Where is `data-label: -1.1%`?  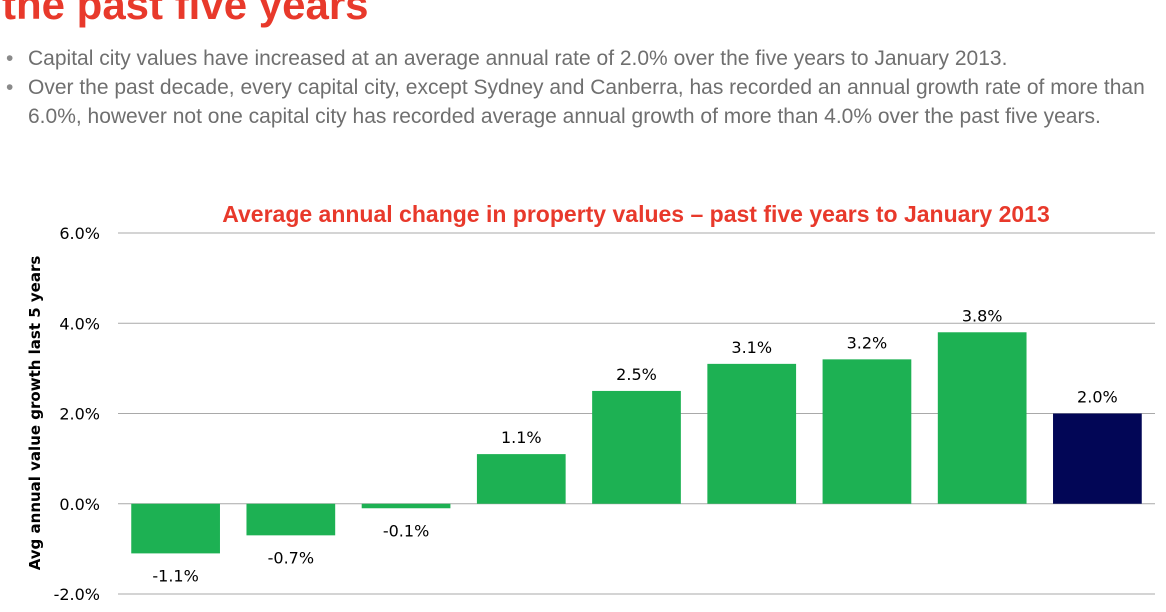 data-label: -1.1% is located at coordinates (175, 575).